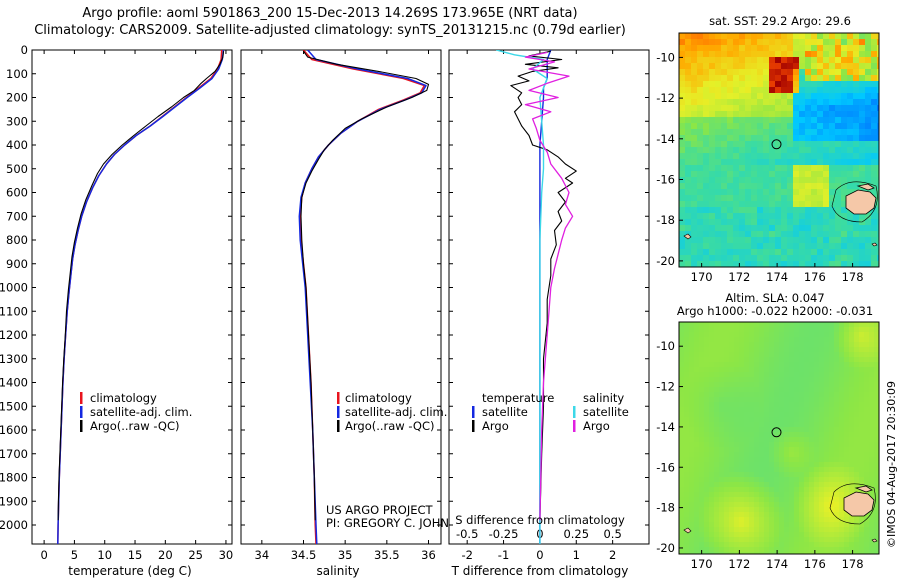 The width and height of the screenshot is (900, 580). Describe the element at coordinates (466, 555) in the screenshot. I see `x-tick-label: -2` at that location.